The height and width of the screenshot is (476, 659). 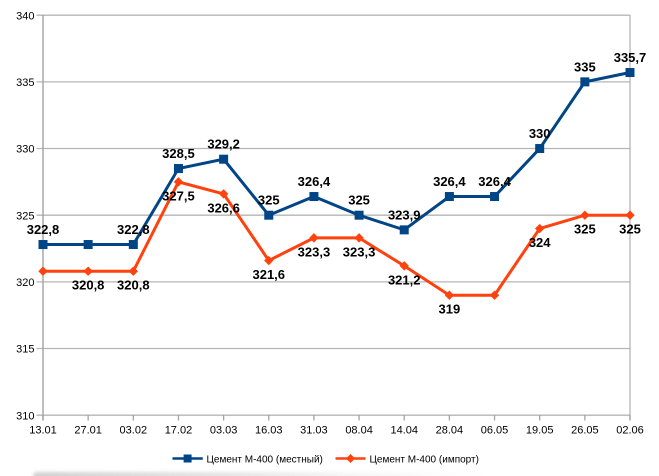 I want to click on svg-text: 13.01, so click(x=43, y=431).